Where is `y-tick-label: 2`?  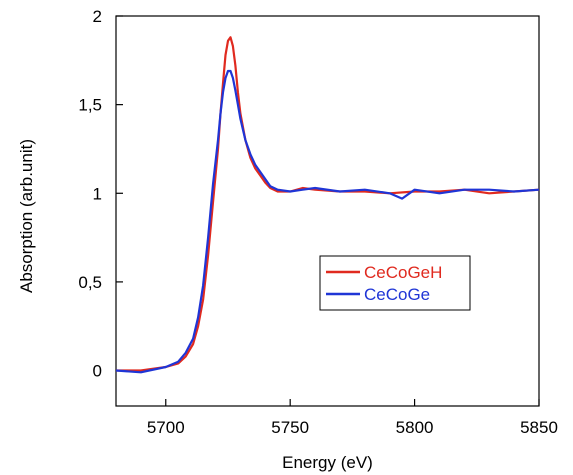
y-tick-label: 2 is located at coordinates (97, 16).